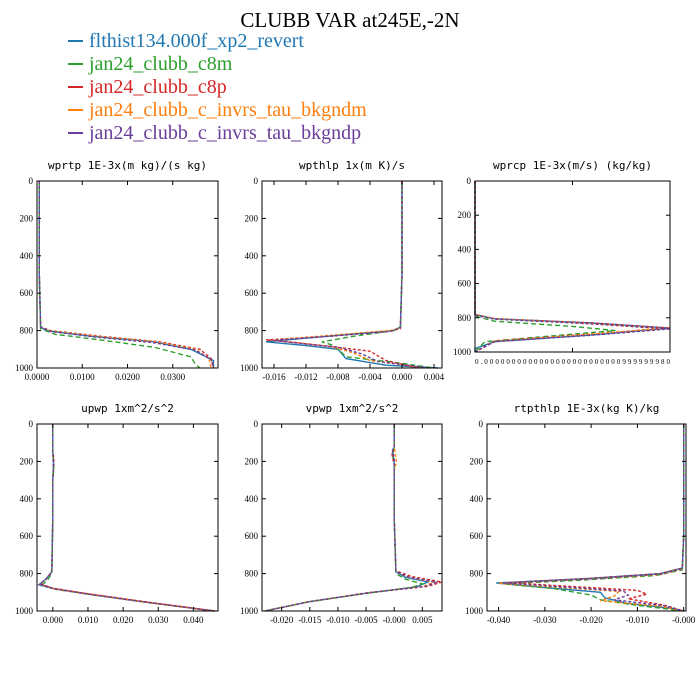 Image resolution: width=700 pixels, height=700 pixels. I want to click on x-tick-label: 0.0300, so click(172, 377).